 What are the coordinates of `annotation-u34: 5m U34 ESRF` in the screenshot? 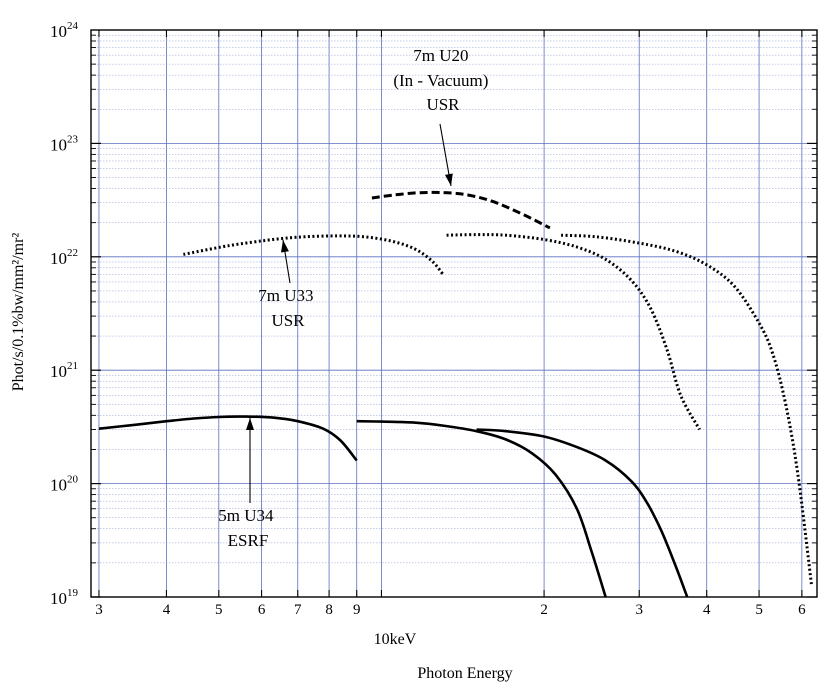 It's located at (248, 528).